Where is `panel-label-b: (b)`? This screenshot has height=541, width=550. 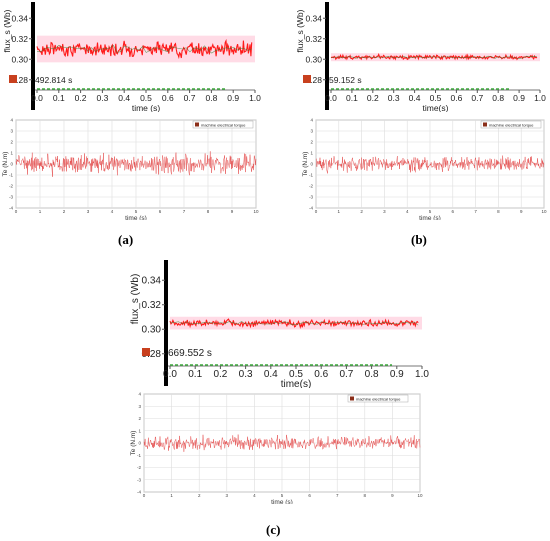 panel-label-b: (b) is located at coordinates (419, 239).